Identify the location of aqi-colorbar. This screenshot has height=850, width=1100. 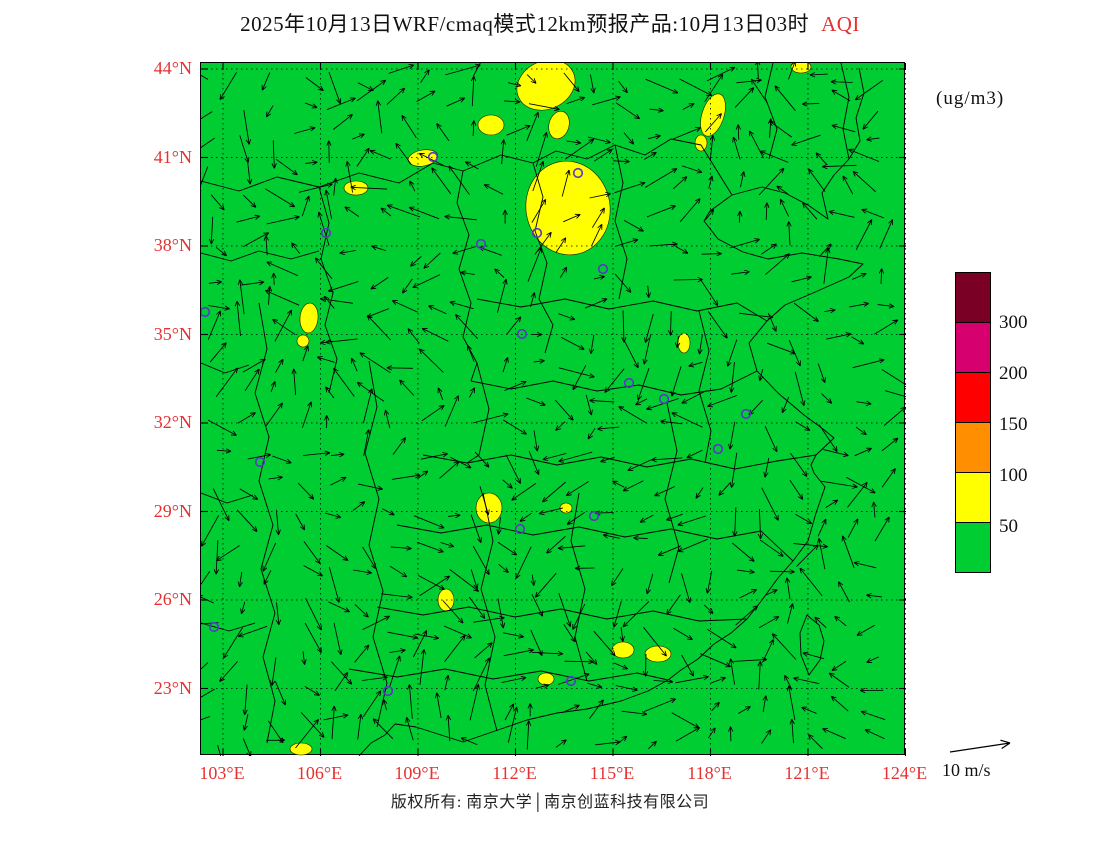
(973, 422).